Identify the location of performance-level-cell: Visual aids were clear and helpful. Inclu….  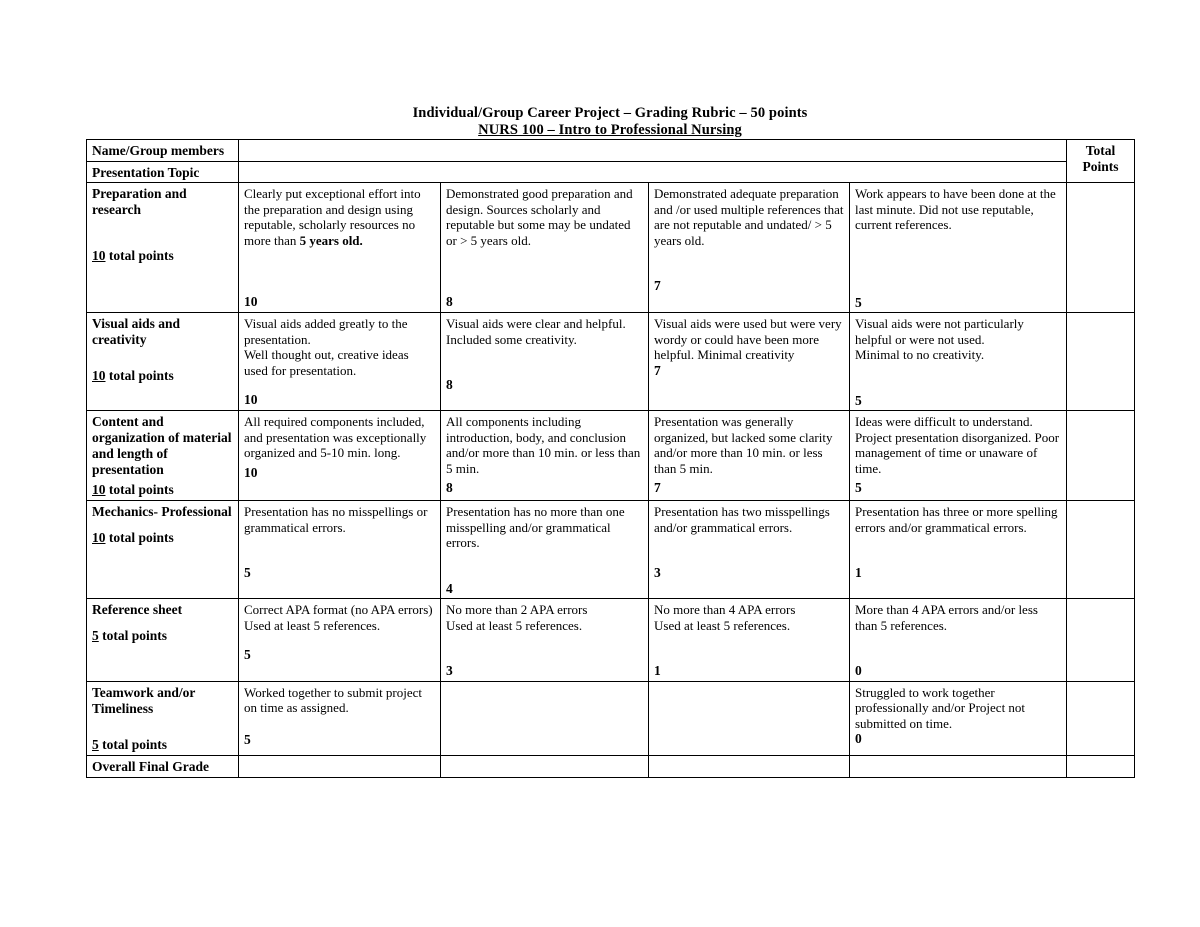
(544, 361).